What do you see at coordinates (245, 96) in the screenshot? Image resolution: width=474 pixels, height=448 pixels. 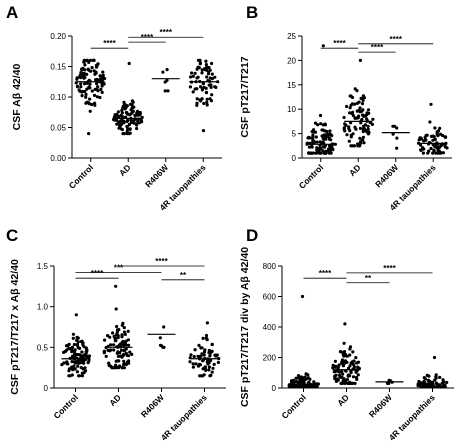 I see `y-axis-label: CSF pT217/T217` at bounding box center [245, 96].